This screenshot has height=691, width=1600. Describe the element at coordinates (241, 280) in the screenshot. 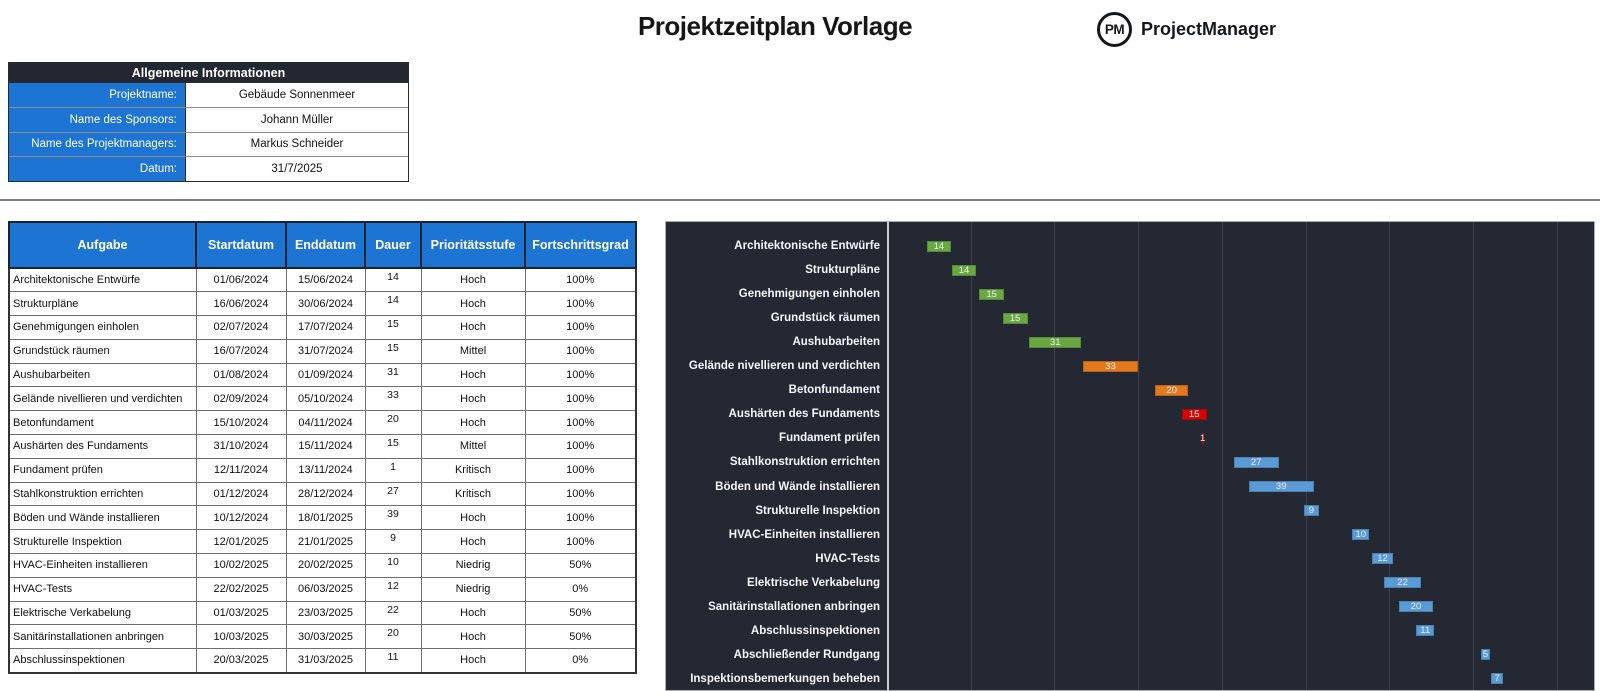

I see `table-cell: 01/06/2024` at that location.